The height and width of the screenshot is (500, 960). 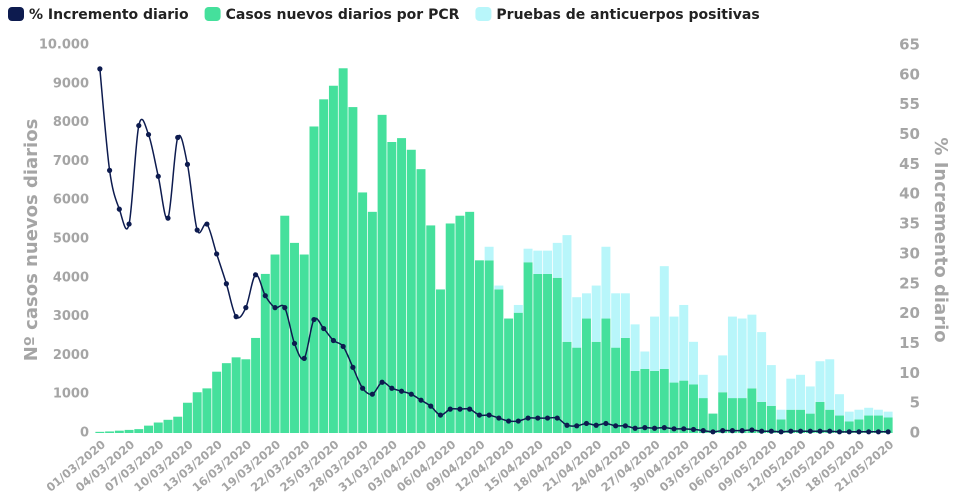 What do you see at coordinates (909, 104) in the screenshot?
I see `y2-tick-label: 55` at bounding box center [909, 104].